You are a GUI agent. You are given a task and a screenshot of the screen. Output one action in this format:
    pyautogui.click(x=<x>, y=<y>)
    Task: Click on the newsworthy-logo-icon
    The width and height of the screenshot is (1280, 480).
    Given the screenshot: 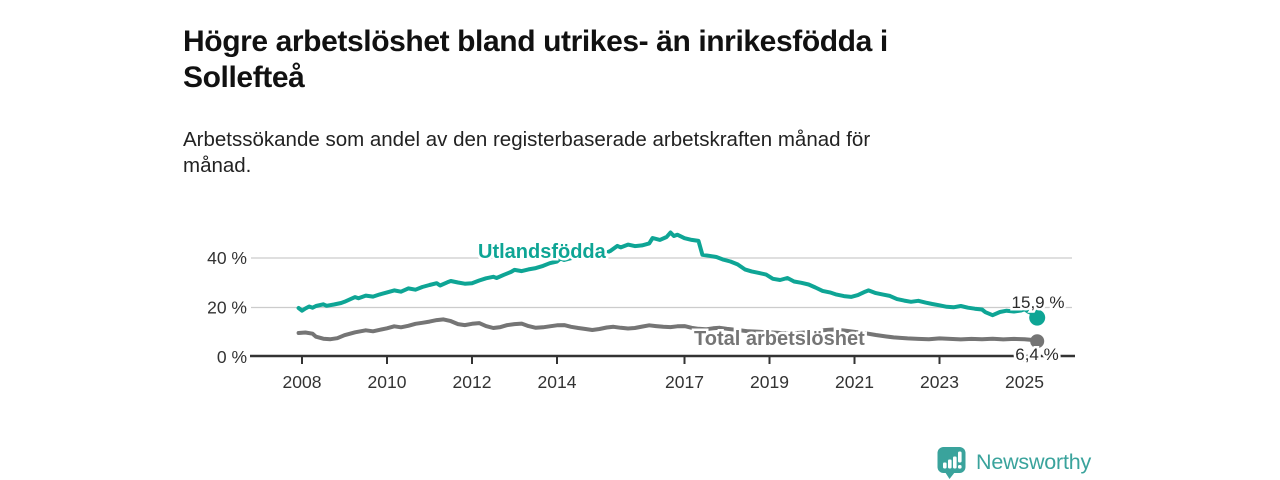 What is the action you would take?
    pyautogui.click(x=951, y=463)
    